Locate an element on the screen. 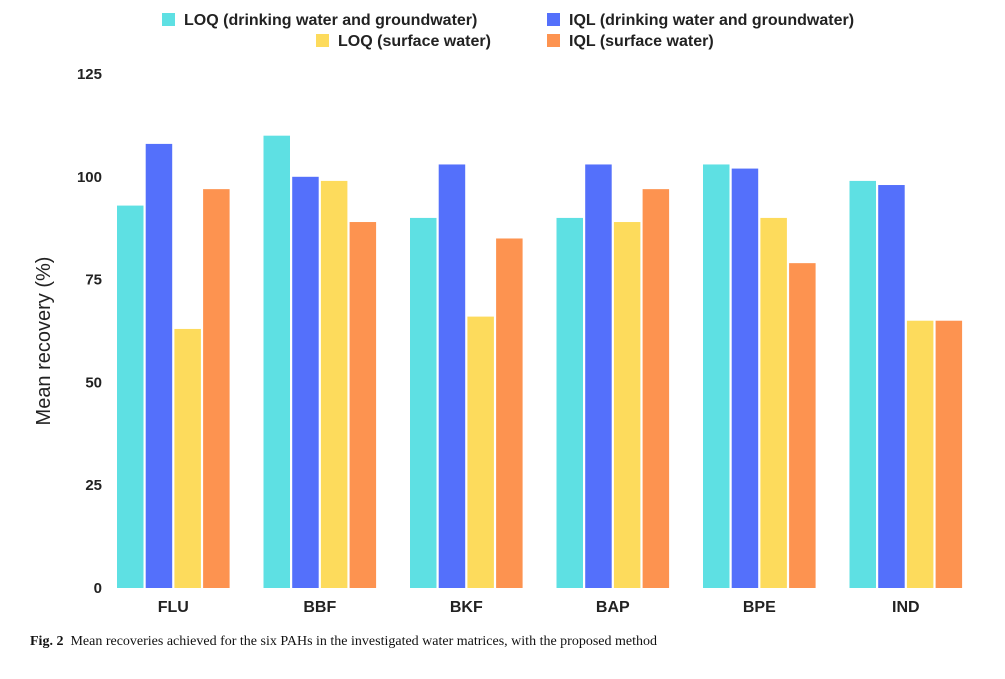  y-tick-label: 125 is located at coordinates (89, 74).